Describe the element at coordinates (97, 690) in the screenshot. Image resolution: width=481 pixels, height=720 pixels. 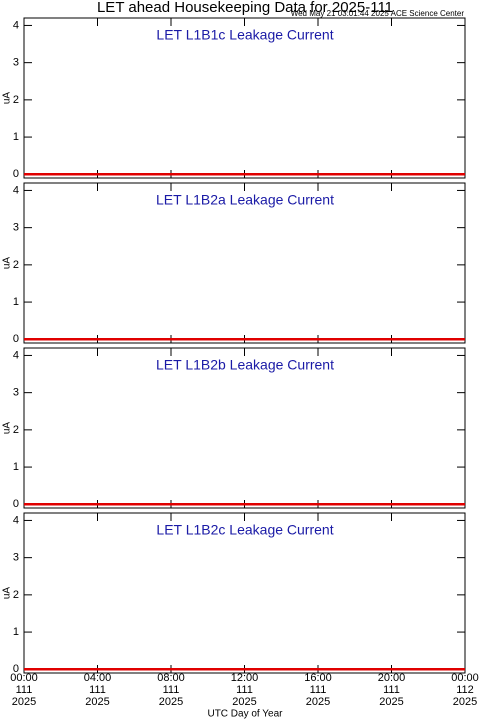
I see `x-tick-label: 04:00 111 2025` at that location.